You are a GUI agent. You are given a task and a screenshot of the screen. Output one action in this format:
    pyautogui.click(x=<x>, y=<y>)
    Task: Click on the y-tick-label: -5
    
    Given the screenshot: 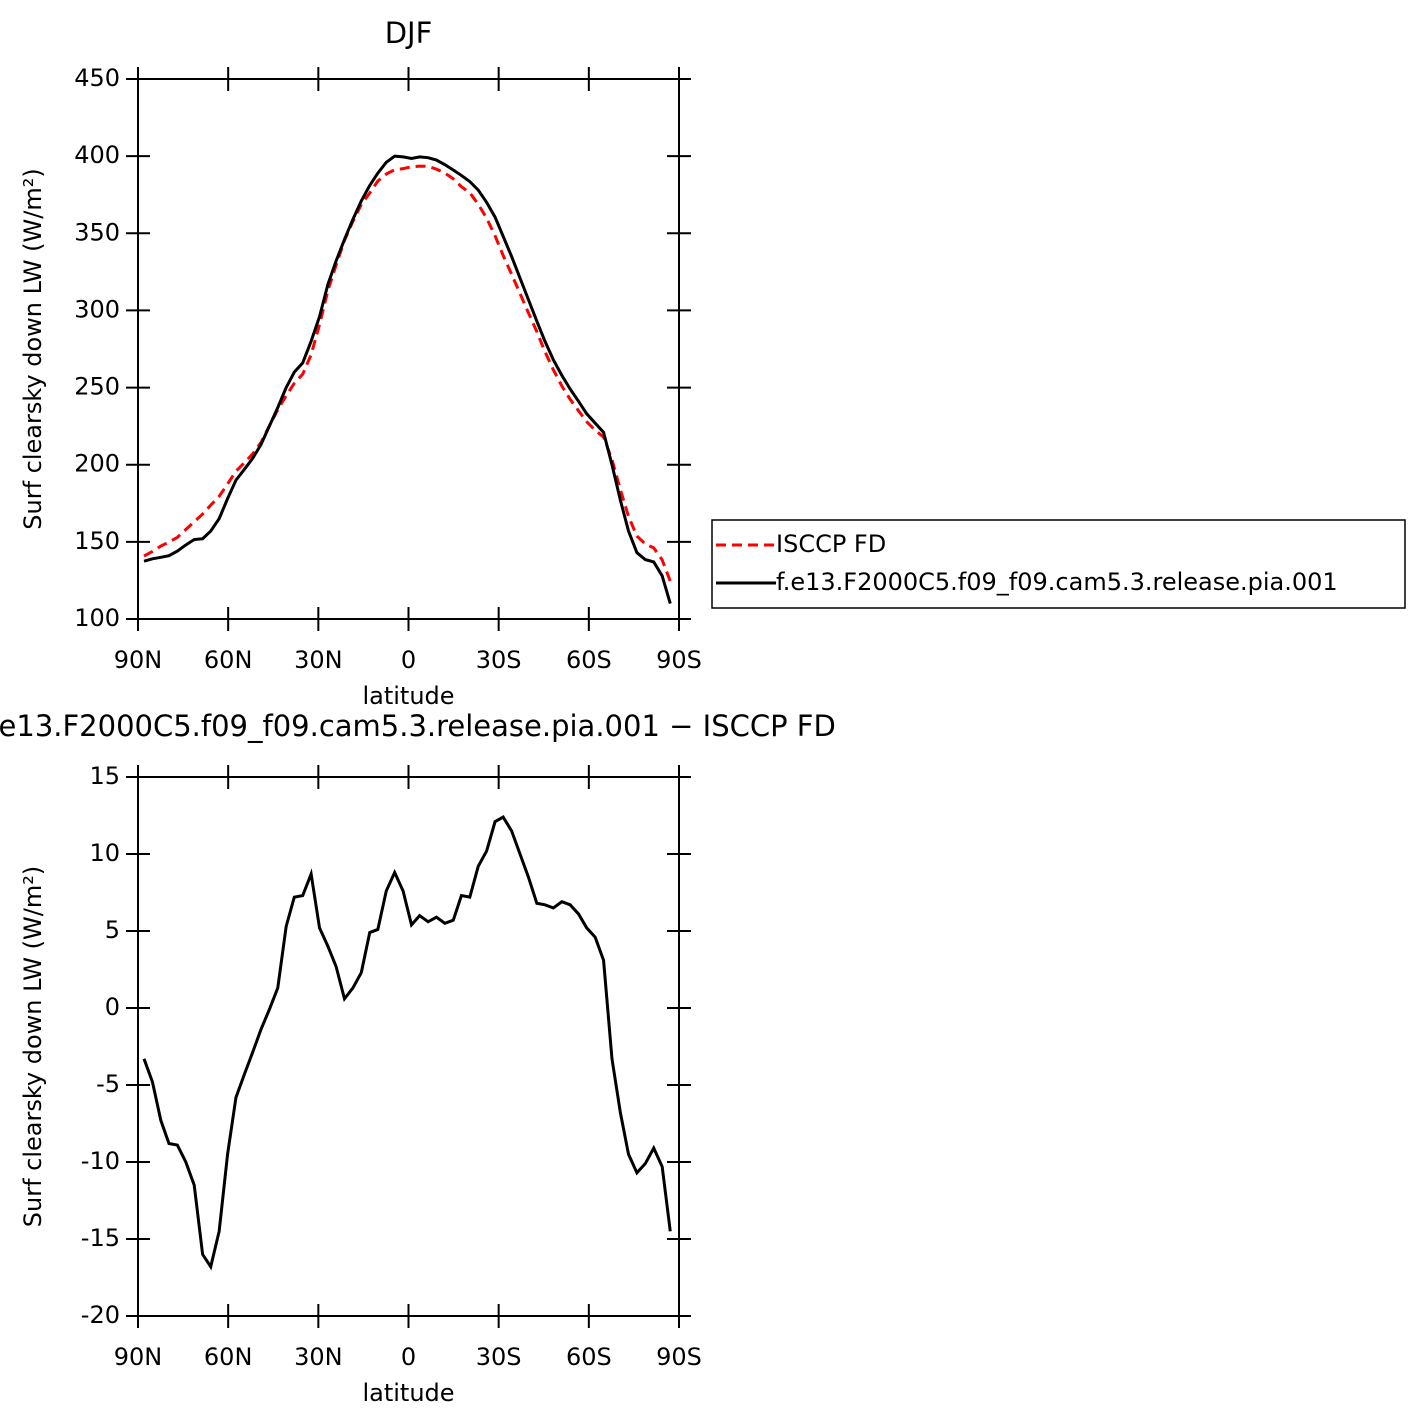 What is the action you would take?
    pyautogui.click(x=108, y=1084)
    